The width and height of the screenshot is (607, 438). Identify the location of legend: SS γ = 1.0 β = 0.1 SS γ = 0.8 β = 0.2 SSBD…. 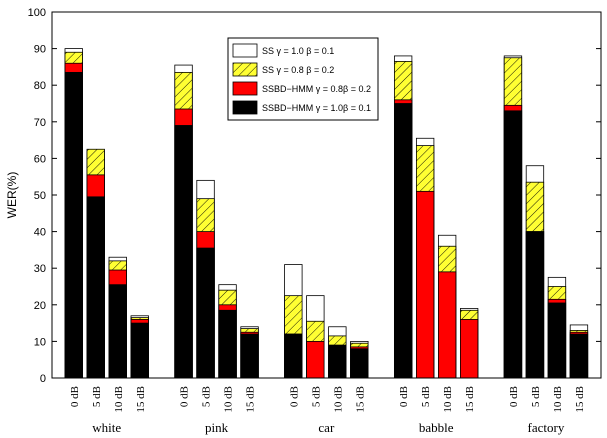
(303, 79).